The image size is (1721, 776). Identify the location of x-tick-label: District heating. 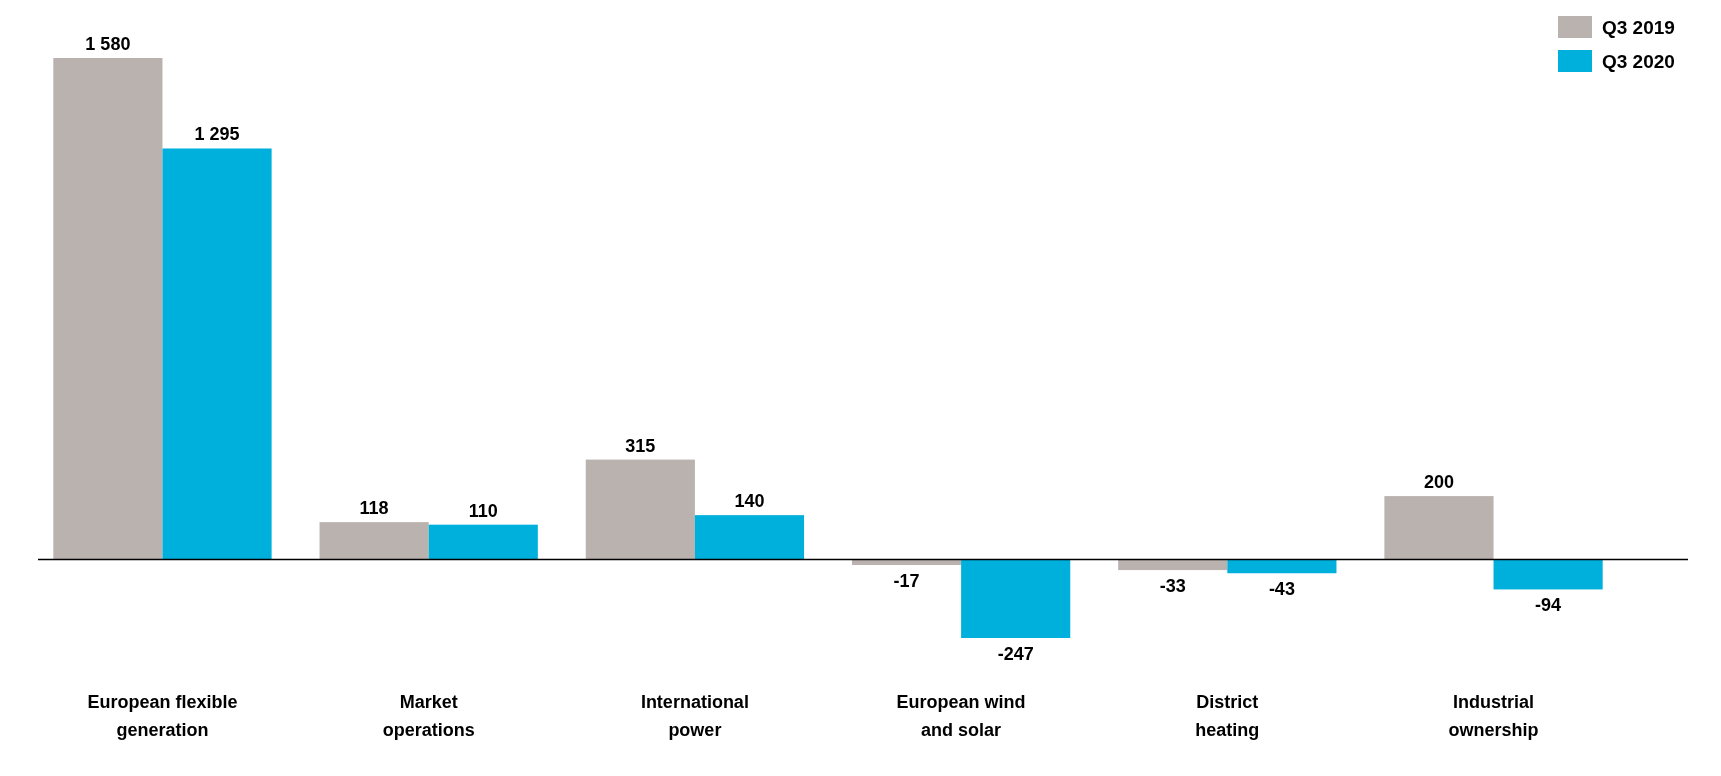
(1227, 716).